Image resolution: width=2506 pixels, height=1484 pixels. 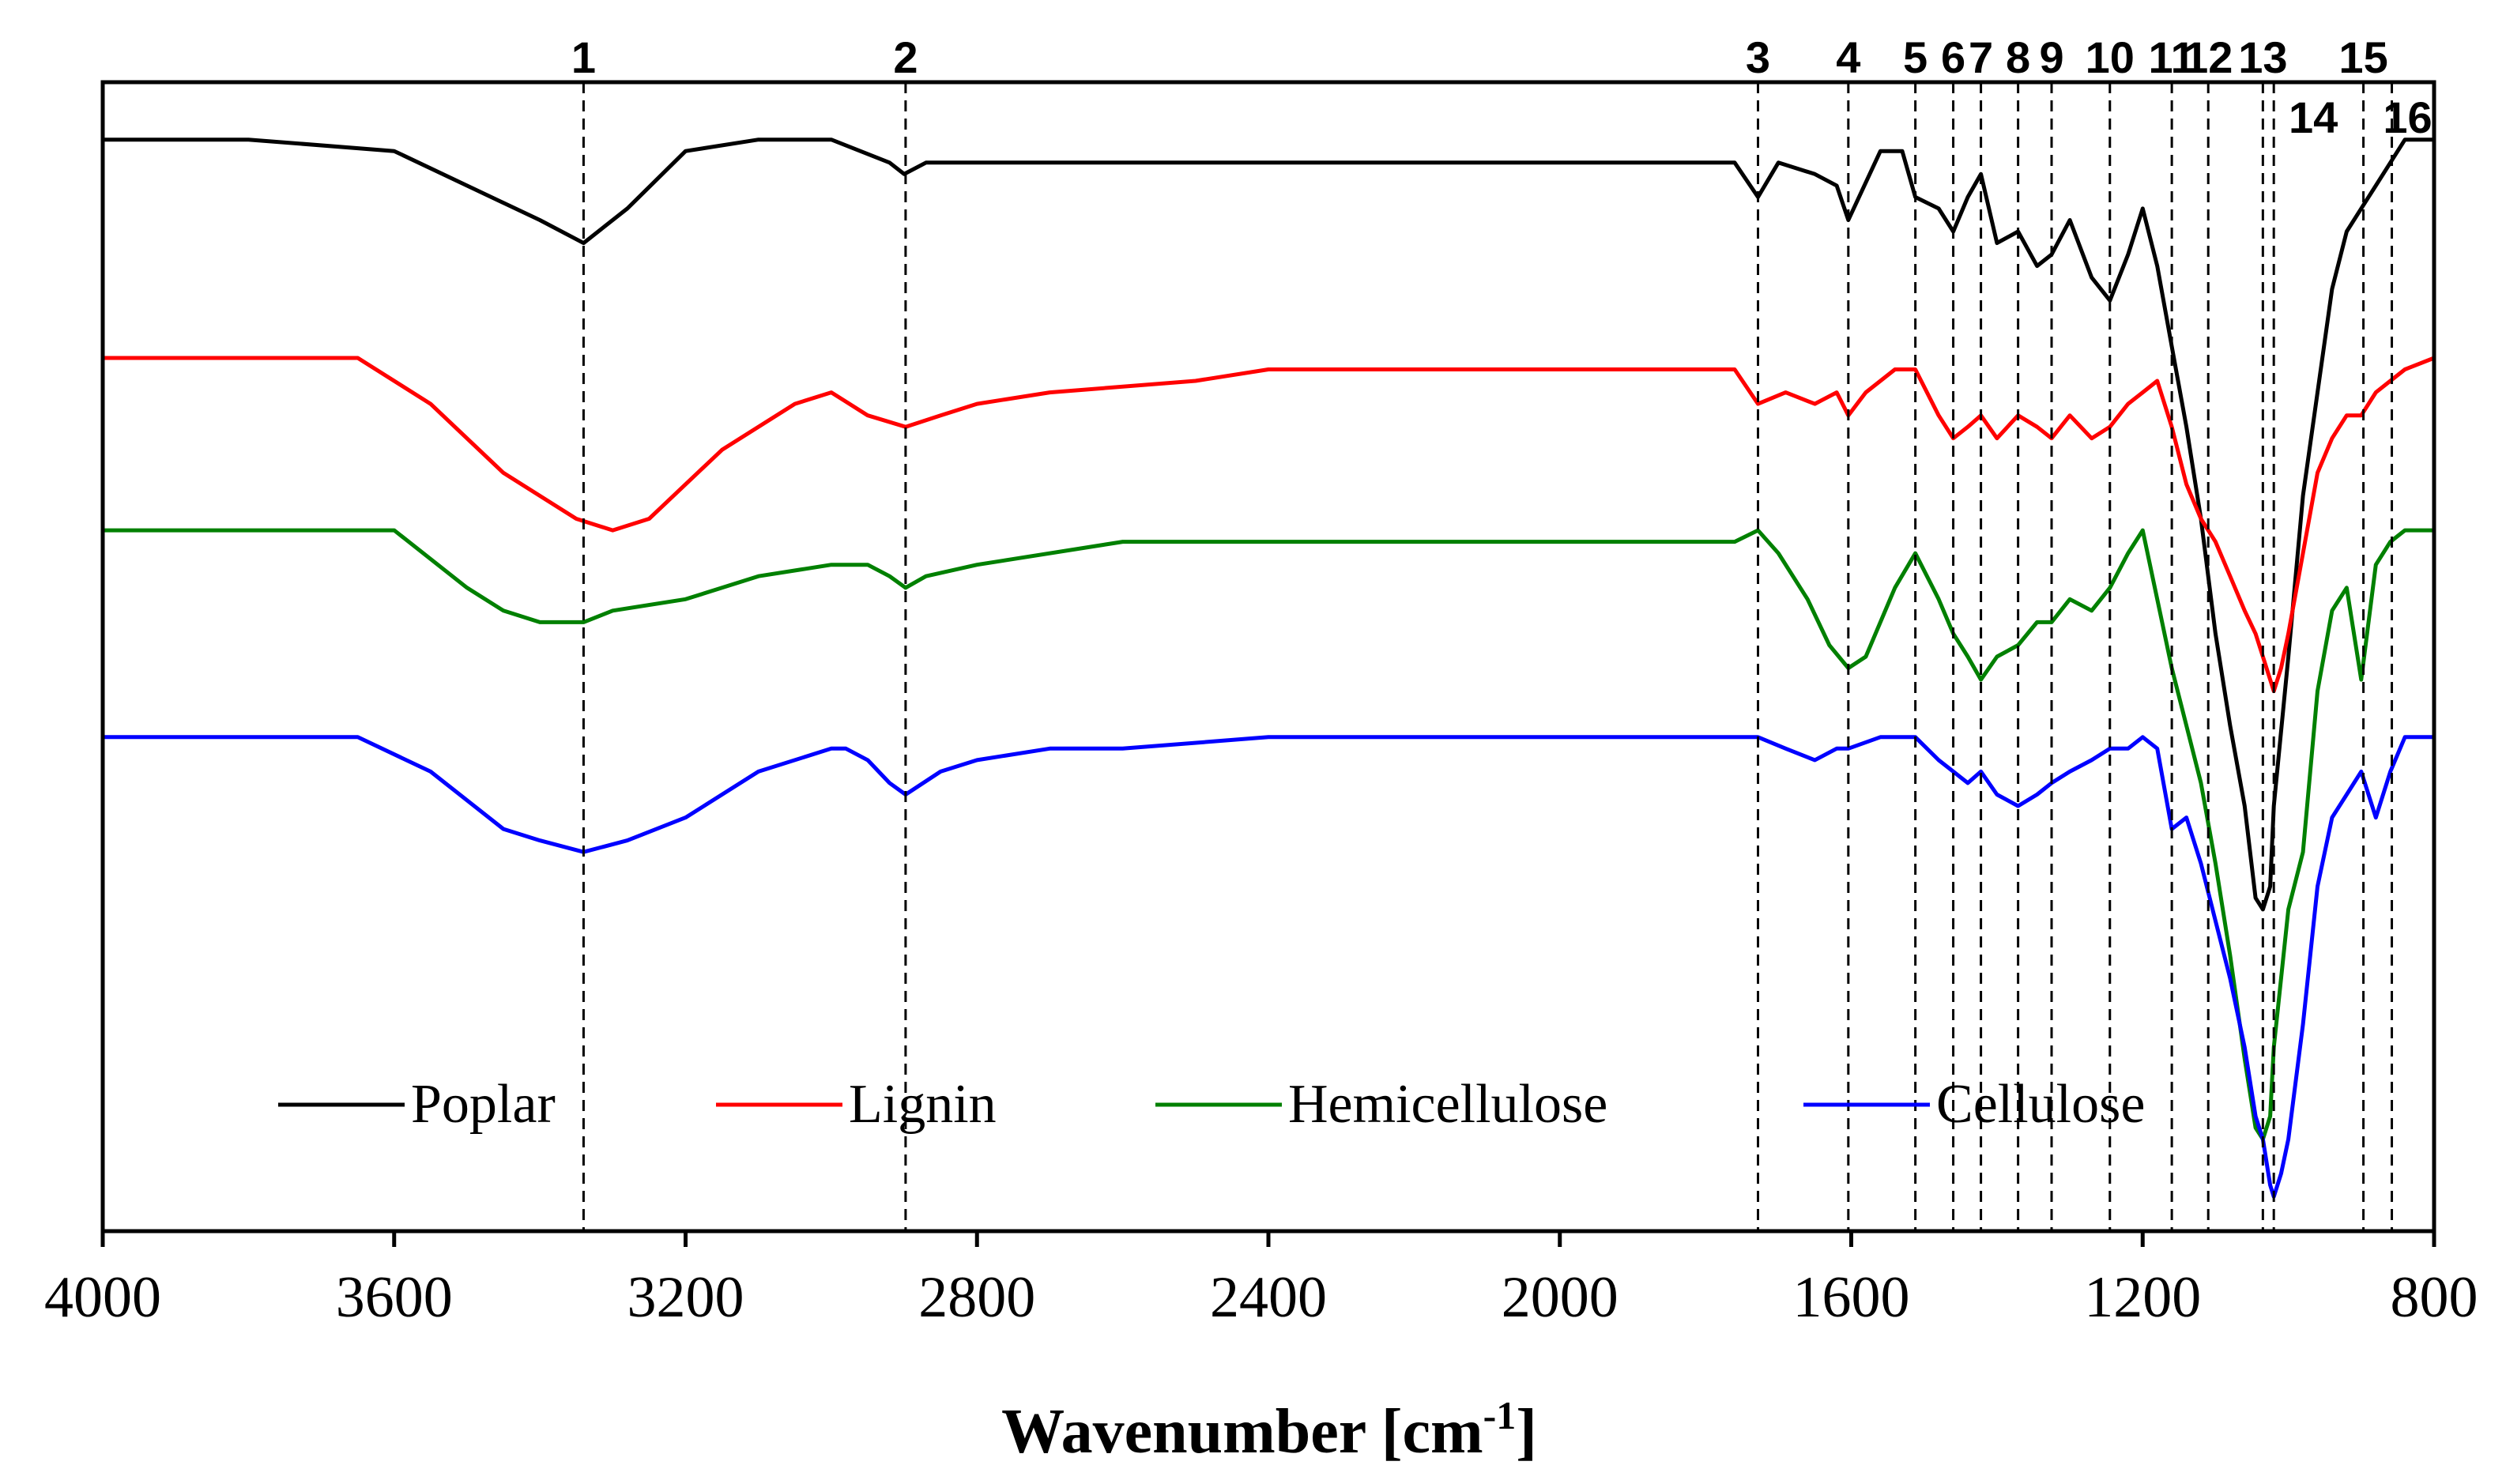 I want to click on peak-label-13: 13, so click(x=2262, y=57).